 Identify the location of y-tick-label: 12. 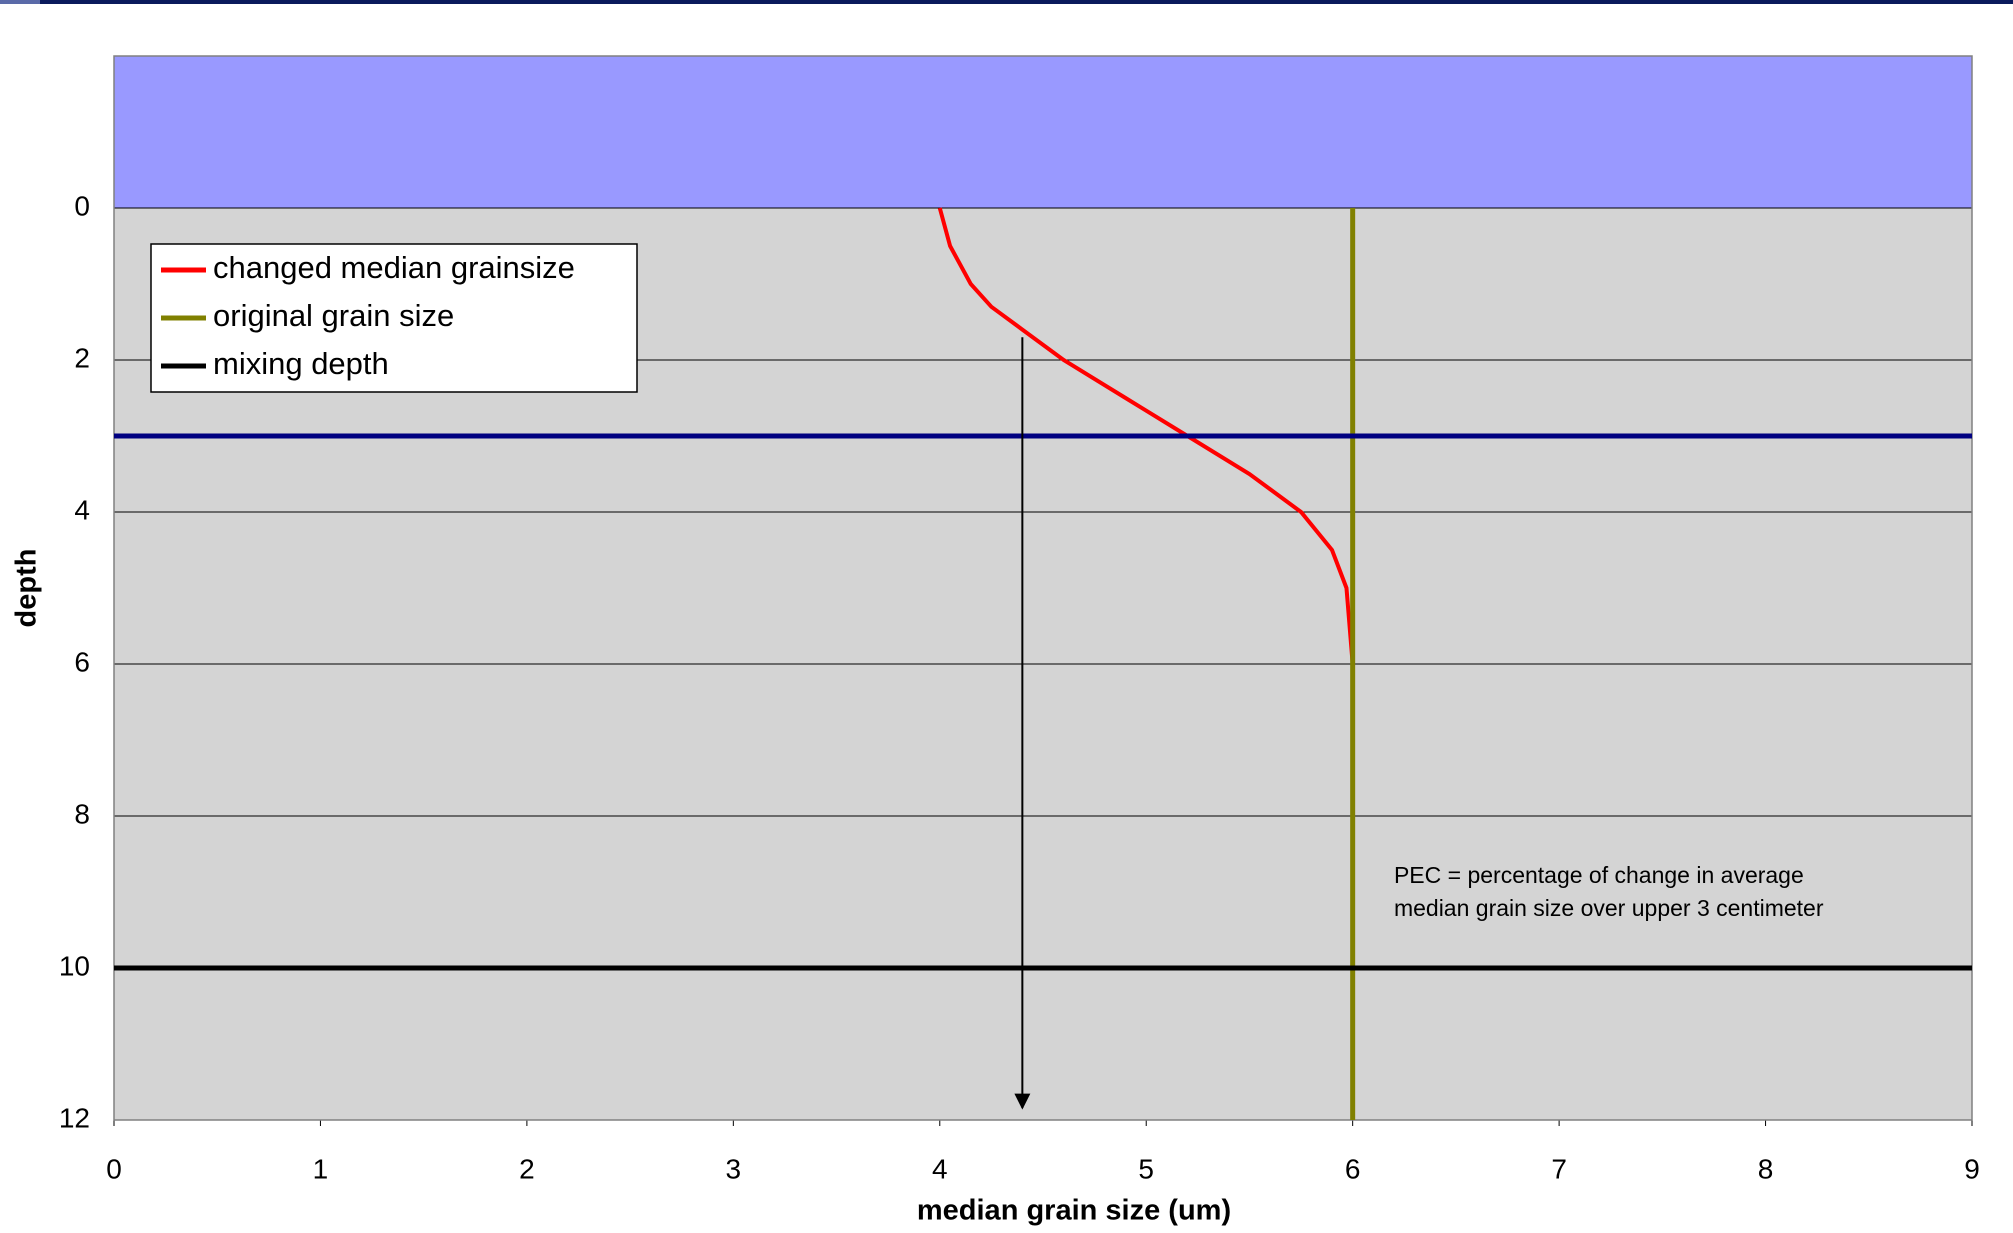
(74, 1117).